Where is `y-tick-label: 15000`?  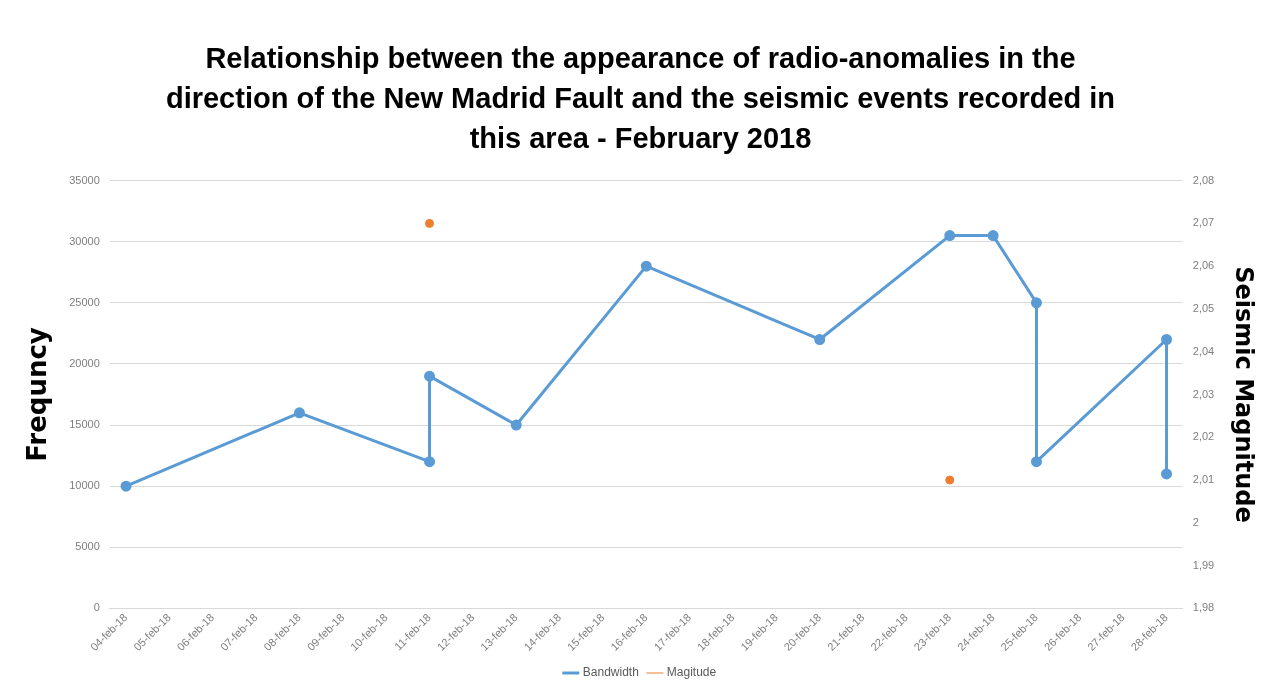
y-tick-label: 15000 is located at coordinates (84, 424).